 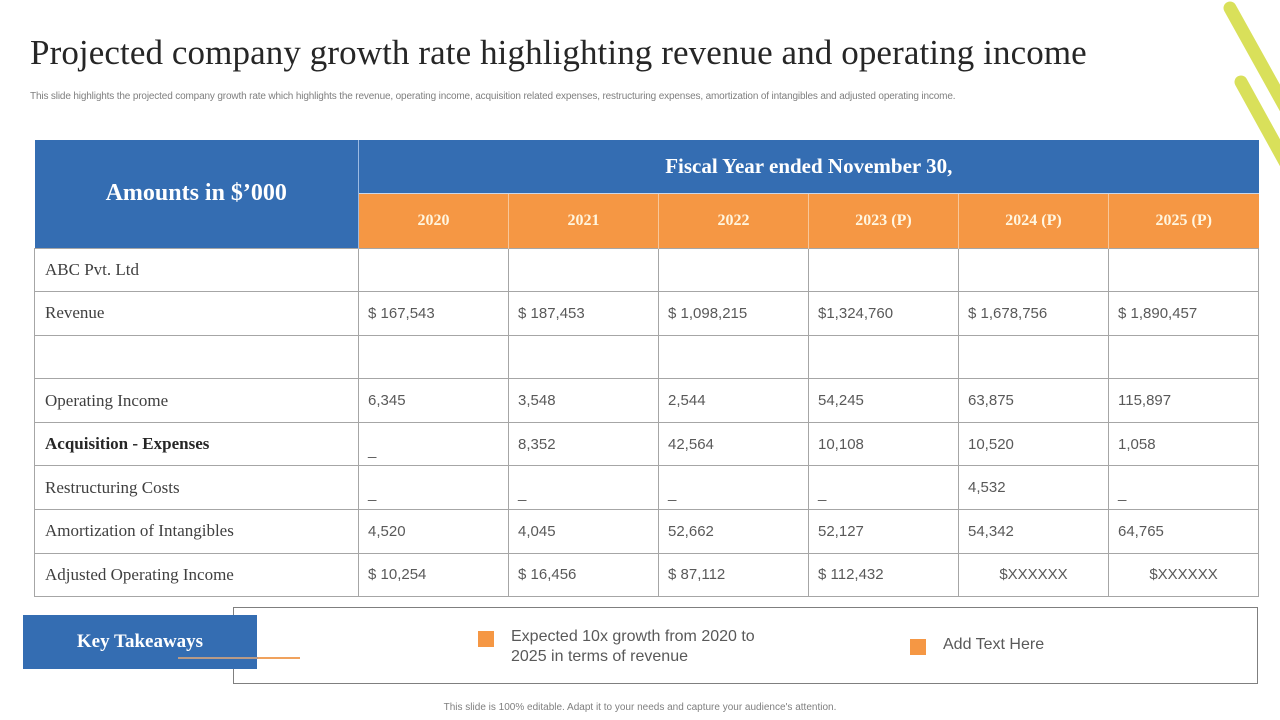 What do you see at coordinates (1033, 488) in the screenshot?
I see `table-cell: 4,532` at bounding box center [1033, 488].